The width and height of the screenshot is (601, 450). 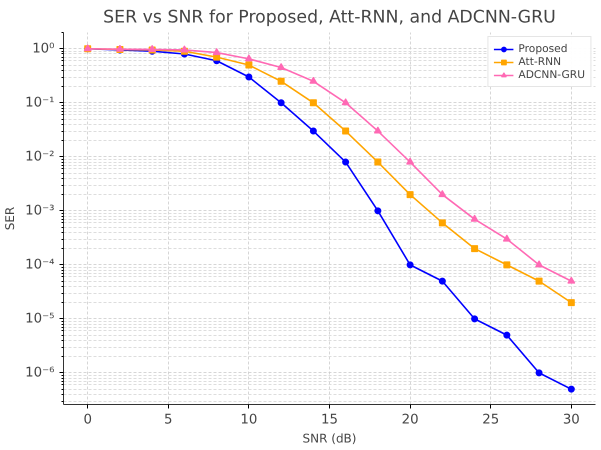 I want to click on x-axis-title: SNR (dB), so click(x=329, y=439).